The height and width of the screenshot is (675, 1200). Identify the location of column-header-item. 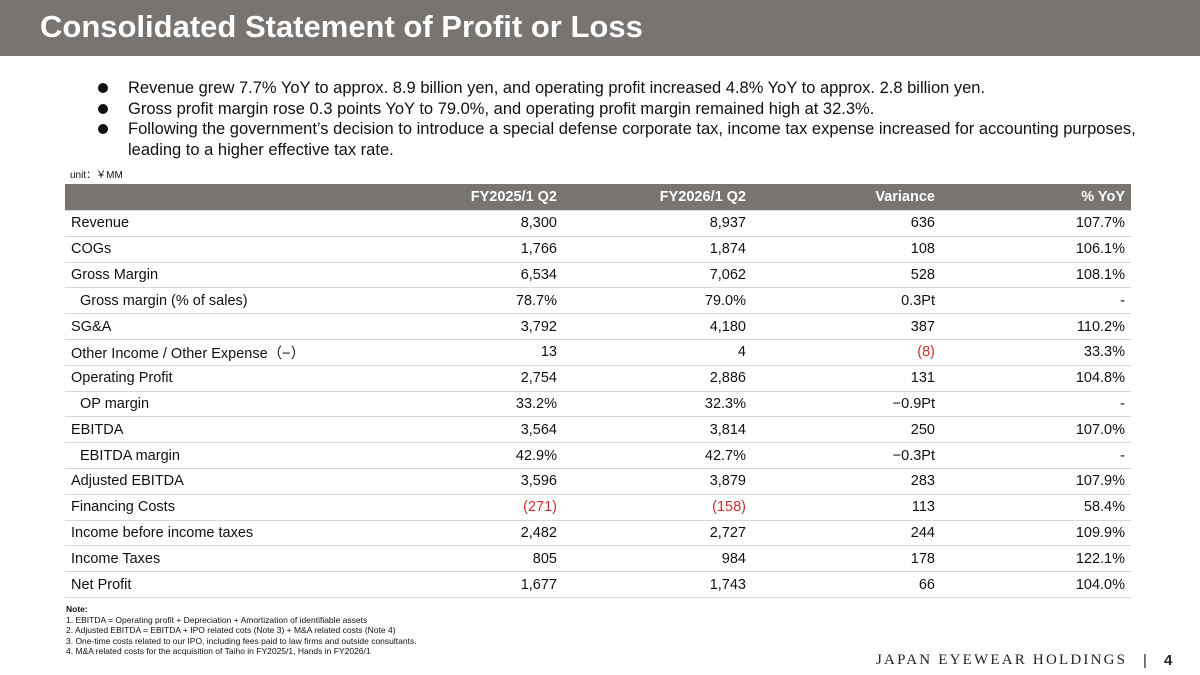
(205, 197).